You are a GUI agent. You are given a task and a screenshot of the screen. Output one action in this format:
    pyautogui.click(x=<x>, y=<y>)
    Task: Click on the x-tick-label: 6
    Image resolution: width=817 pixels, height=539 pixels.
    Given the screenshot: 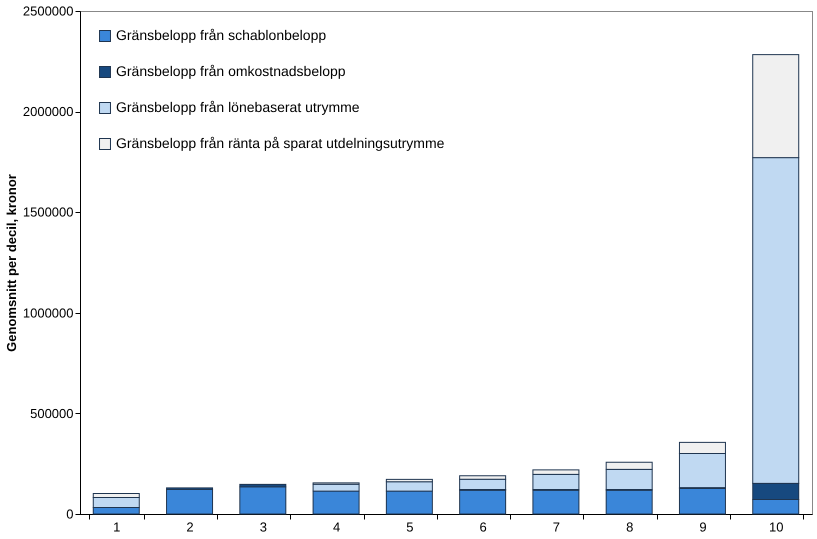 What is the action you would take?
    pyautogui.click(x=483, y=527)
    